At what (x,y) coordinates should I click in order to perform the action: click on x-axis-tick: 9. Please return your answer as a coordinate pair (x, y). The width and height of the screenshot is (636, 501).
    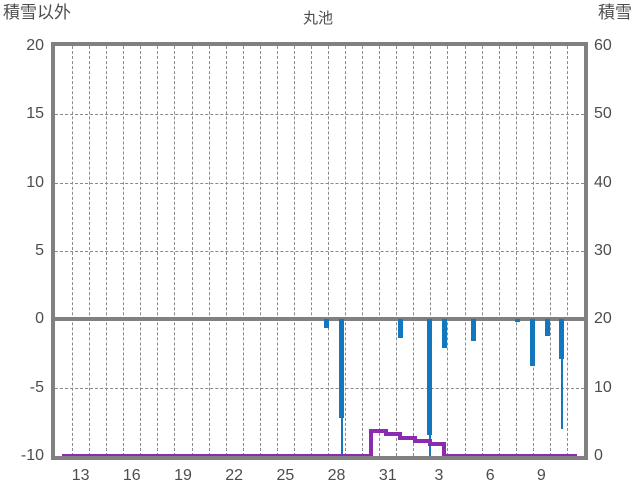
    Looking at the image, I should click on (541, 475).